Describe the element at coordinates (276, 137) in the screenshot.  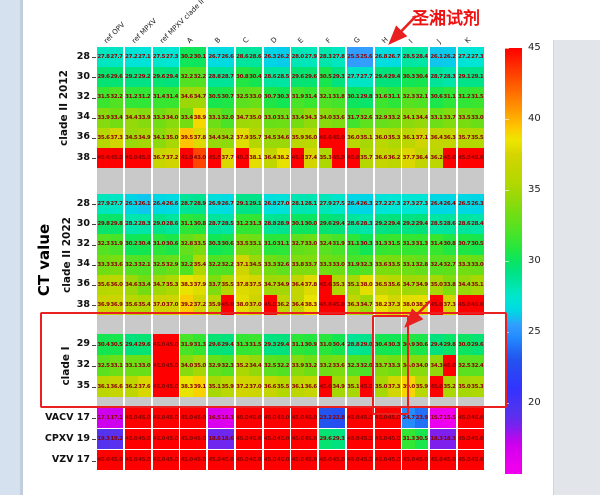
I see `heatmap-column-group: 34.5 34.6` at that location.